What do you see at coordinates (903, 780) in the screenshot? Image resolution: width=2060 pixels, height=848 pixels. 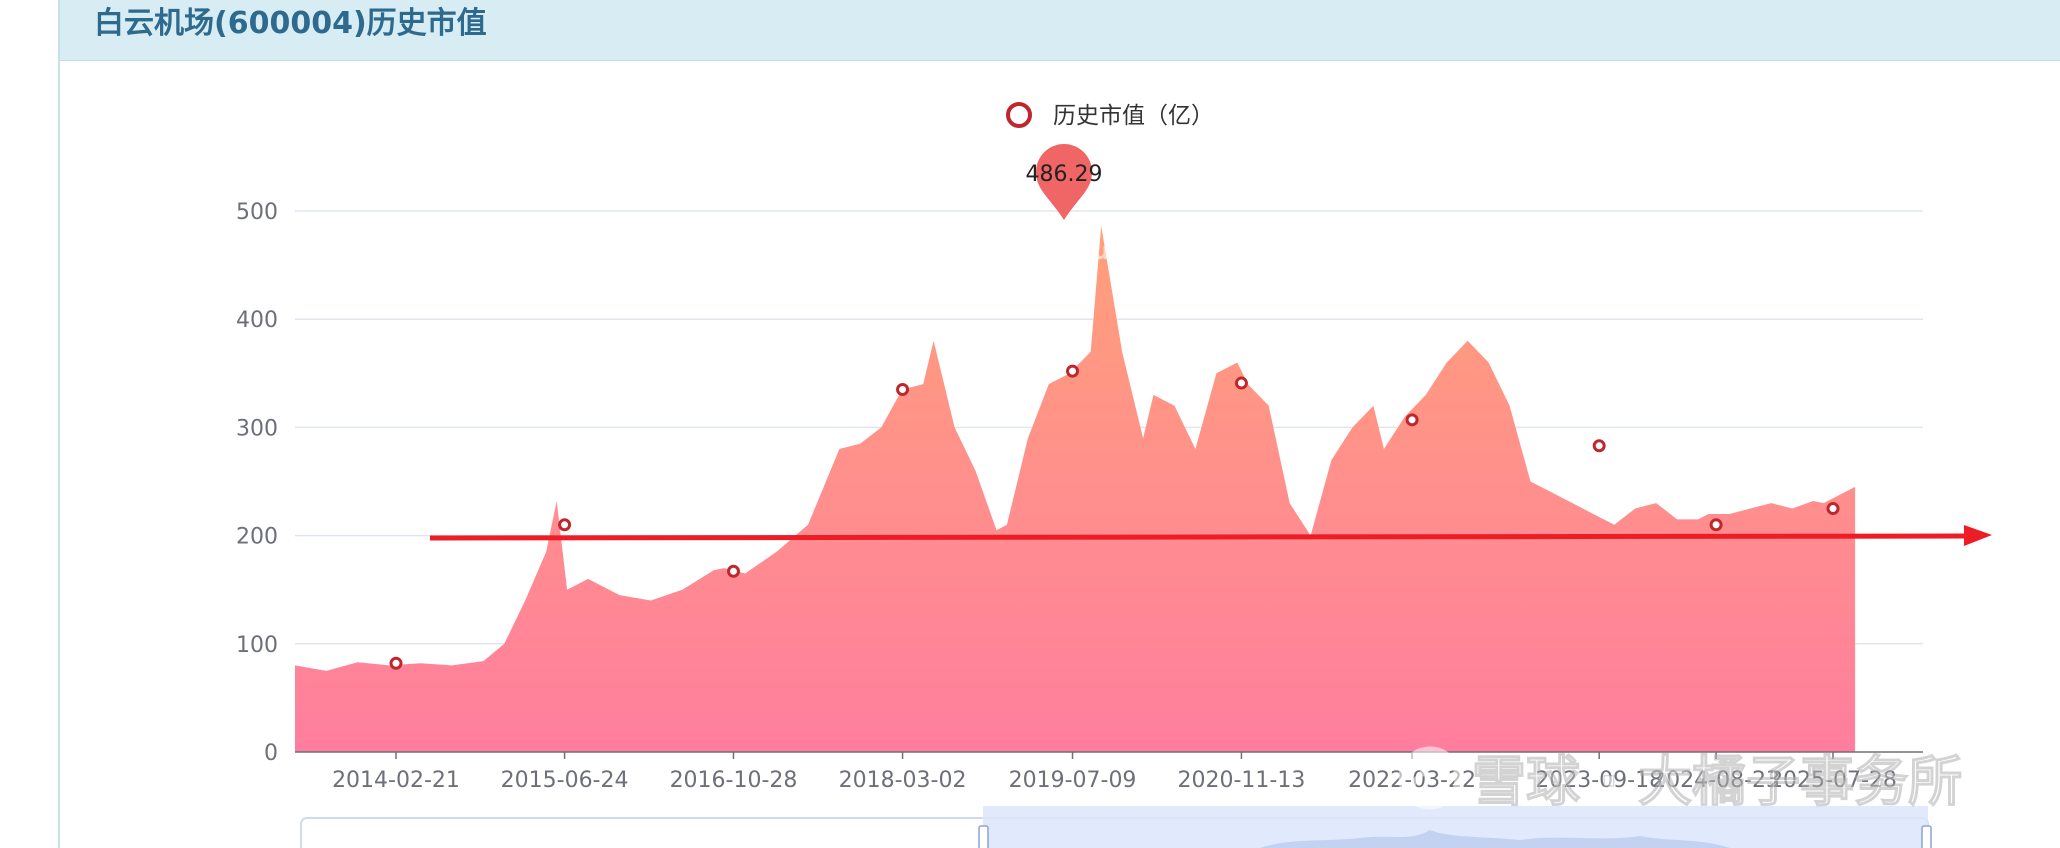 I see `x-tick-label: 2018-03-02` at bounding box center [903, 780].